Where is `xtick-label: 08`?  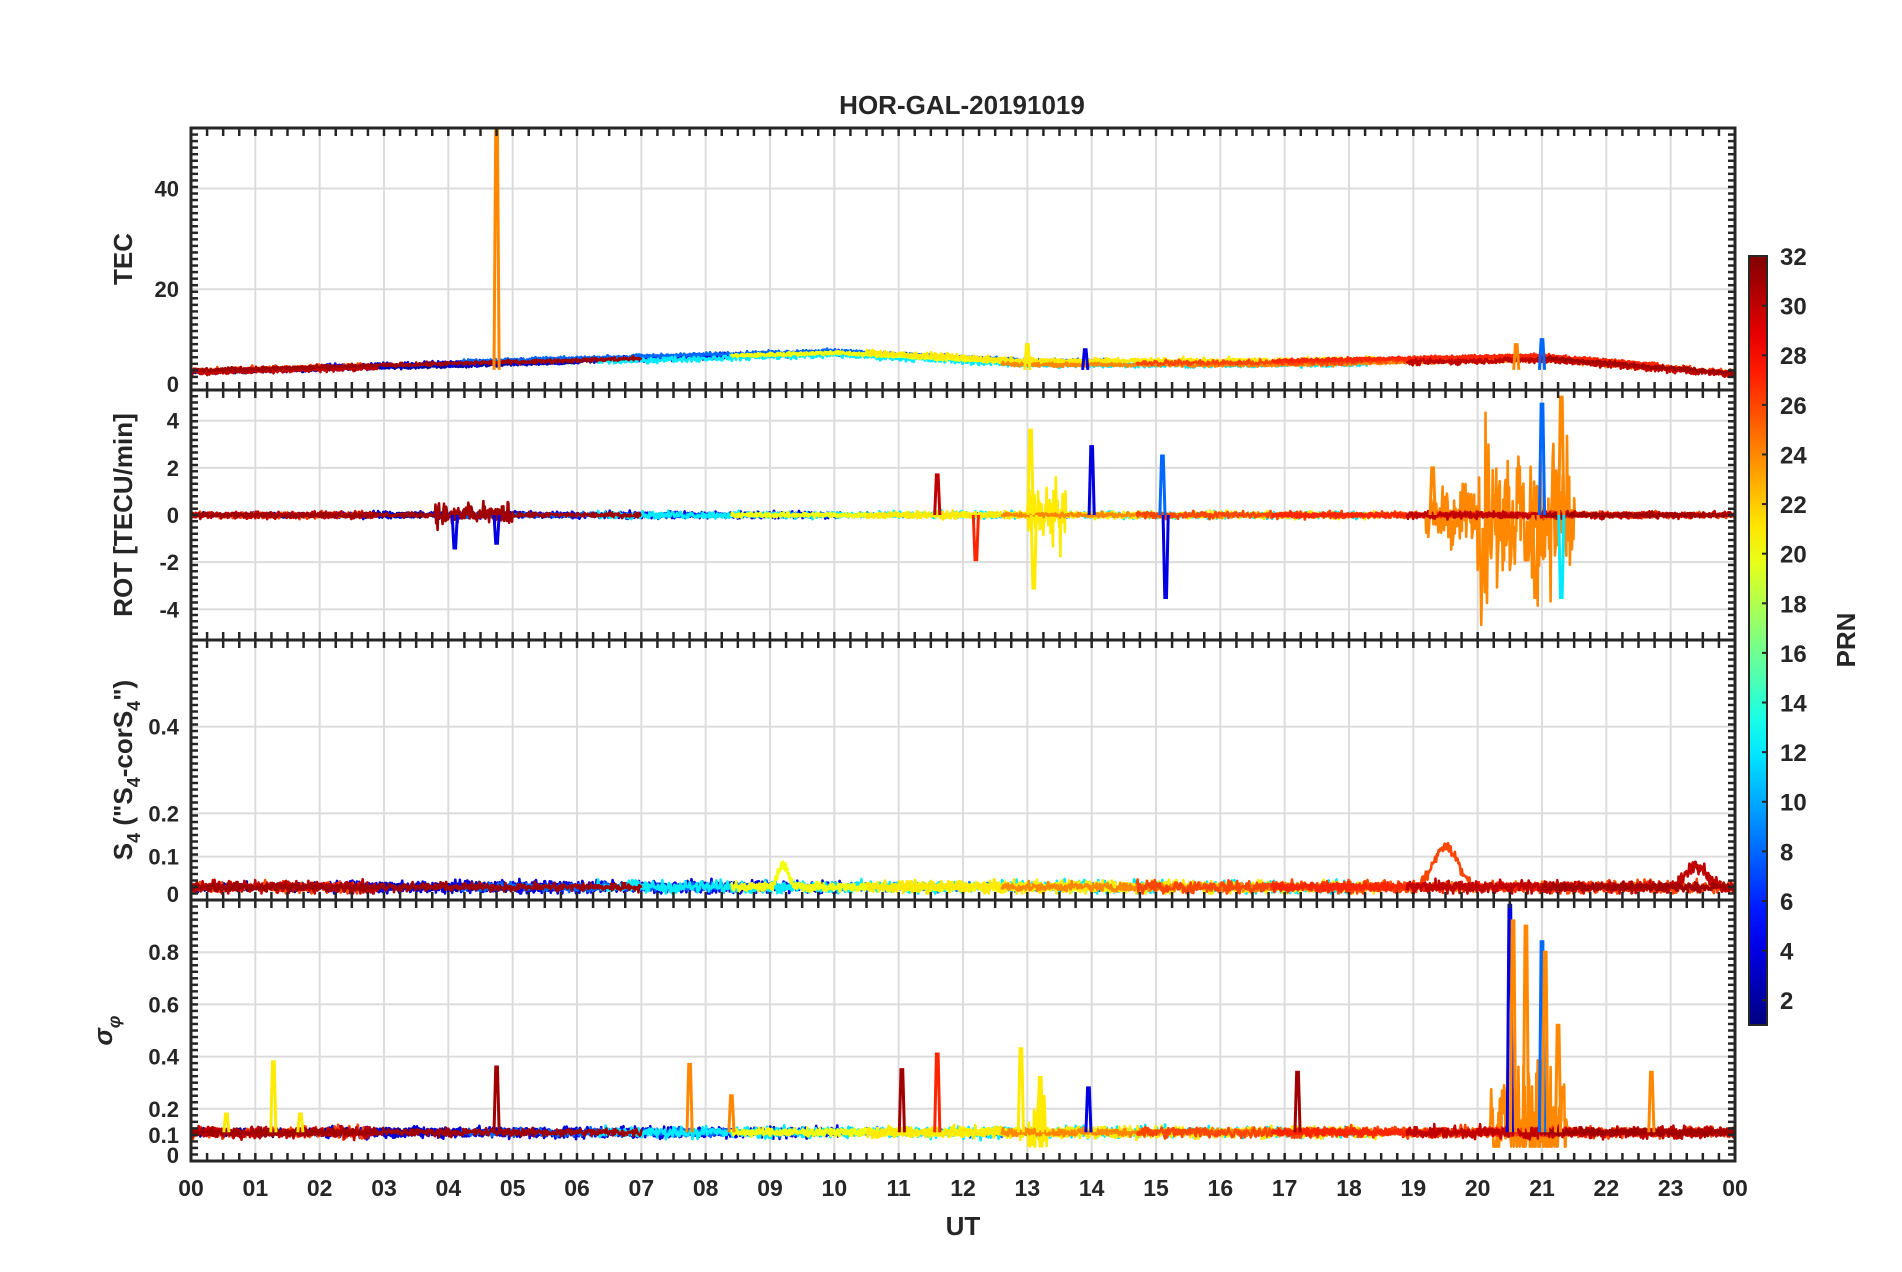 xtick-label: 08 is located at coordinates (706, 1188).